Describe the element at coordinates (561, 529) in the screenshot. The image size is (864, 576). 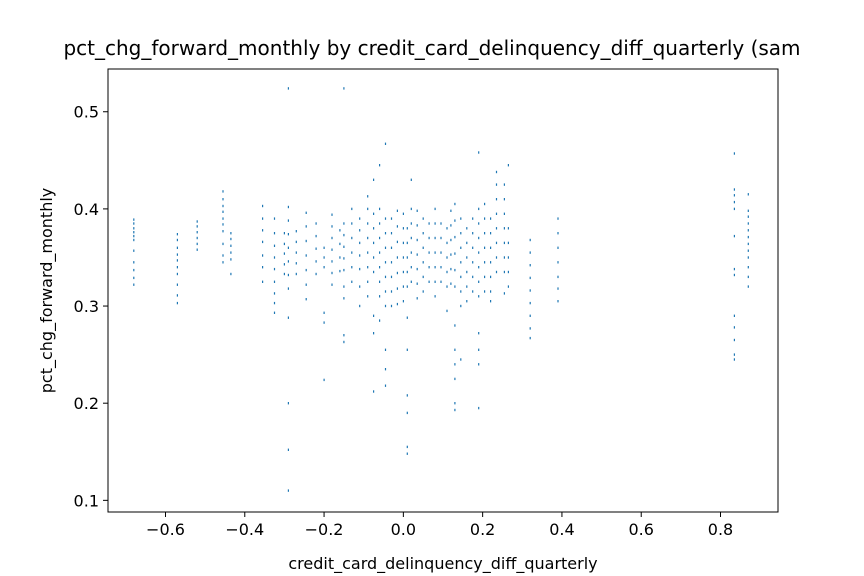
I see `x-tick-label: 0.4` at that location.